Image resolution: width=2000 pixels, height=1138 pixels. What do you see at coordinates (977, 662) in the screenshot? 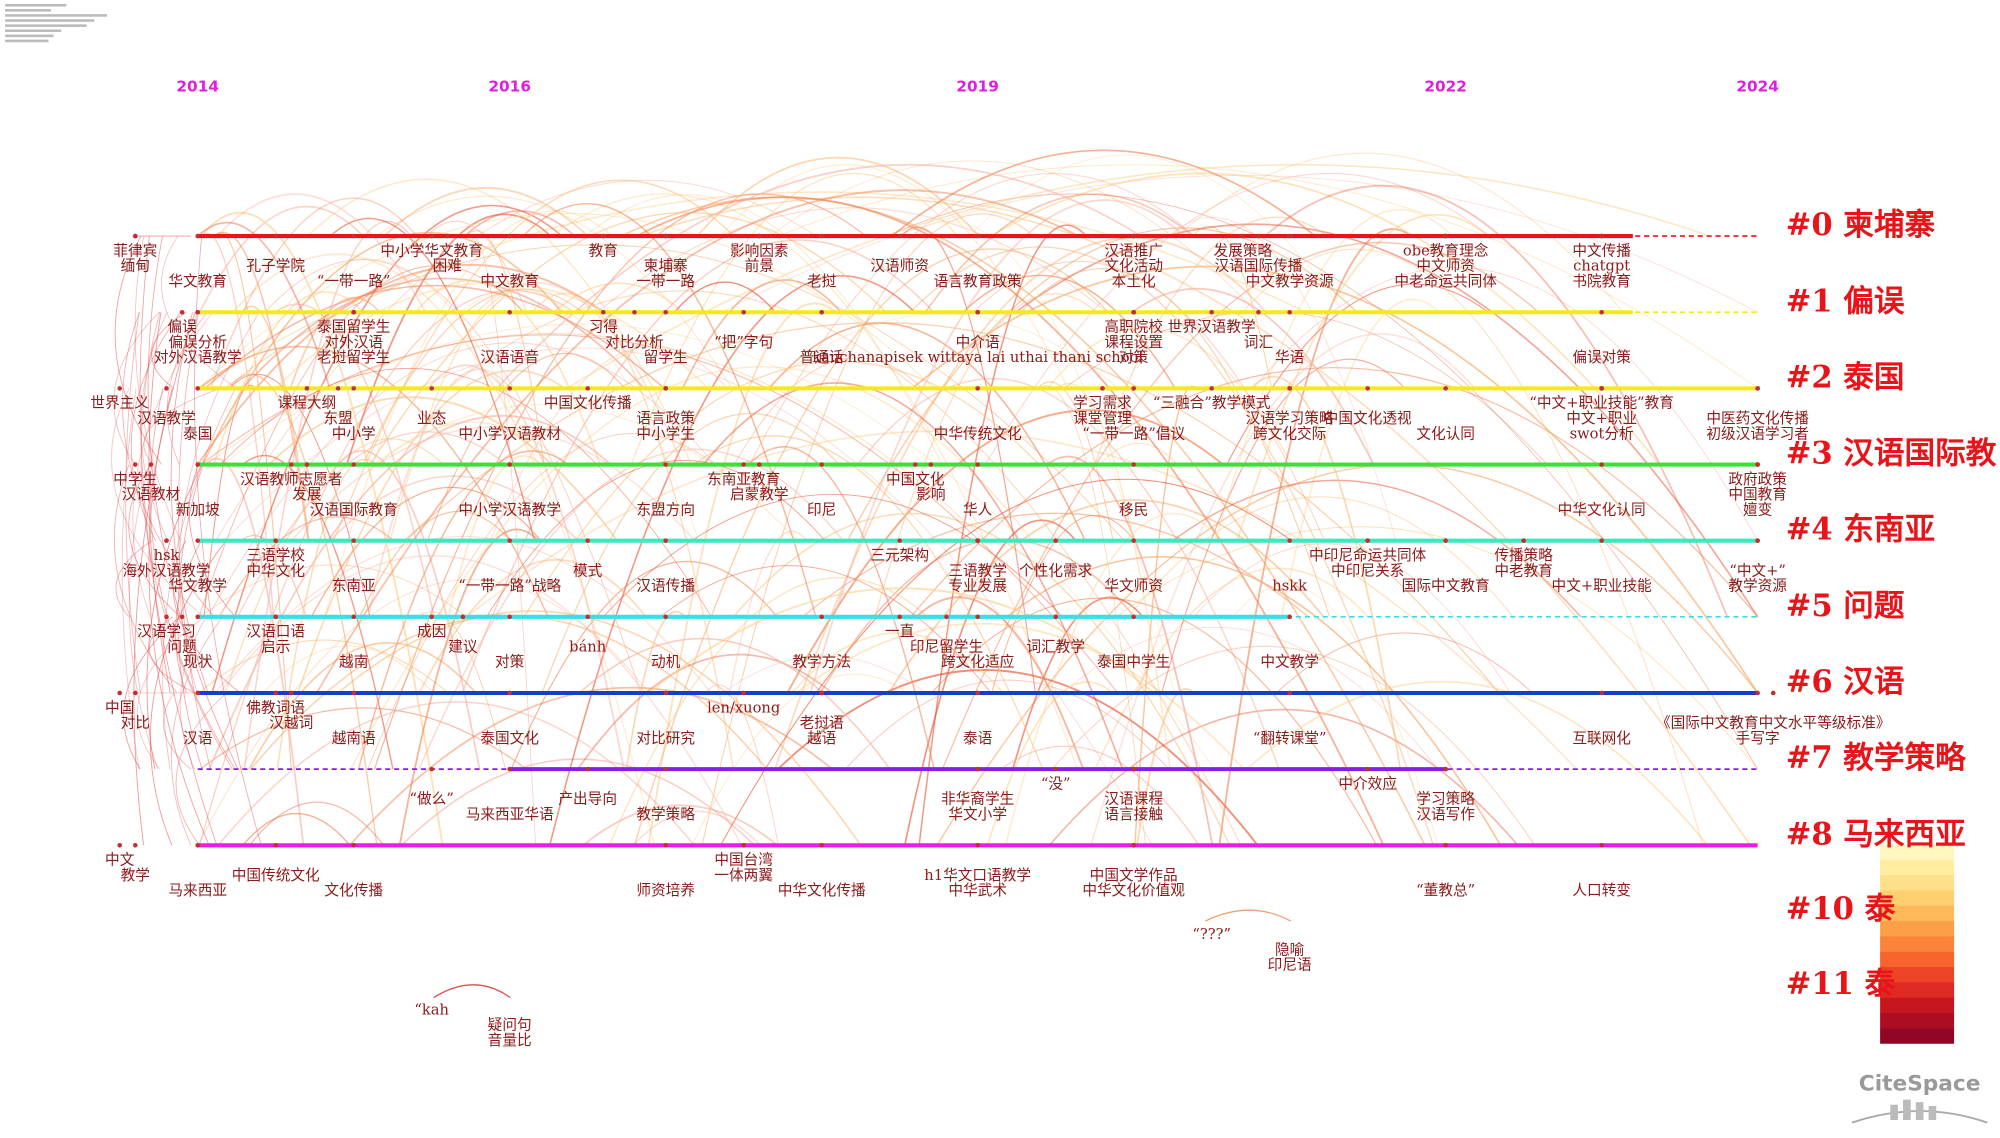
I see `keyword: 跨文化适应` at bounding box center [977, 662].